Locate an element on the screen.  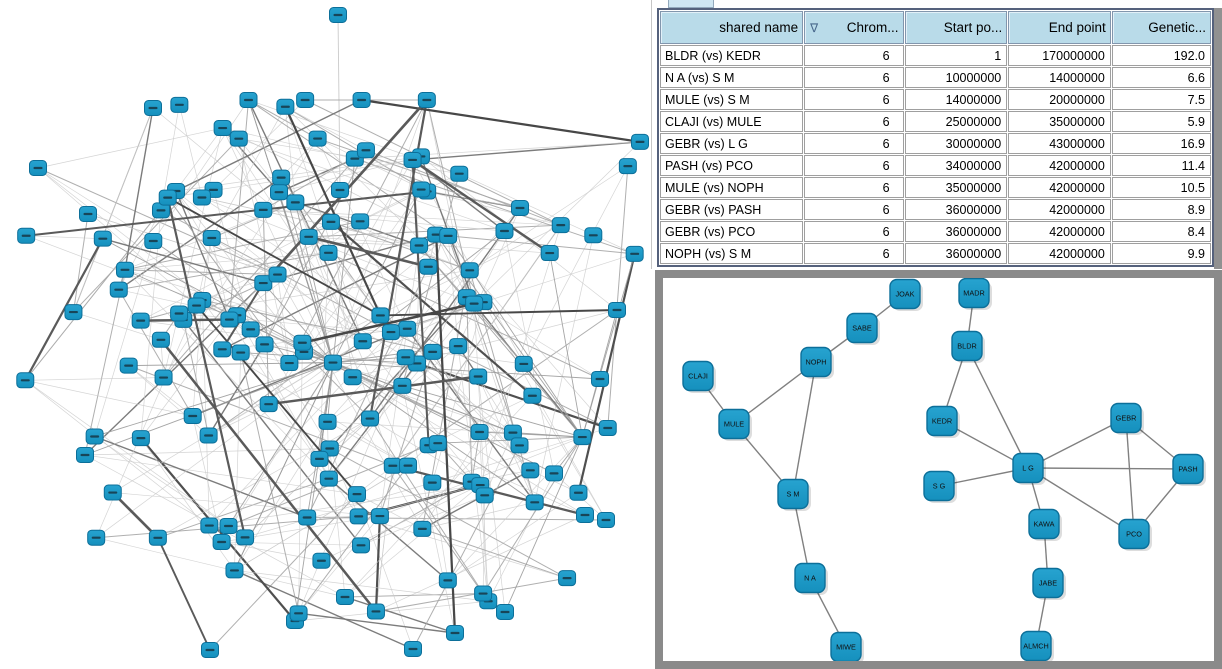
table-row: BLDR (vs) KEDR 6 1 170000000 192.0 is located at coordinates (935, 55).